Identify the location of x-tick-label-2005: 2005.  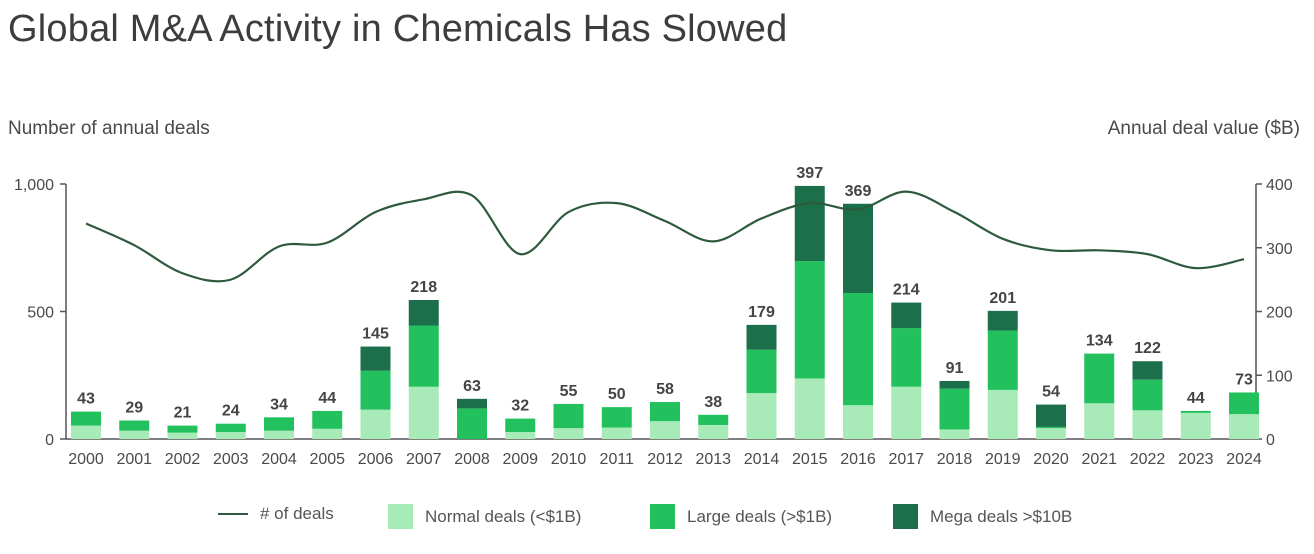
(327, 459).